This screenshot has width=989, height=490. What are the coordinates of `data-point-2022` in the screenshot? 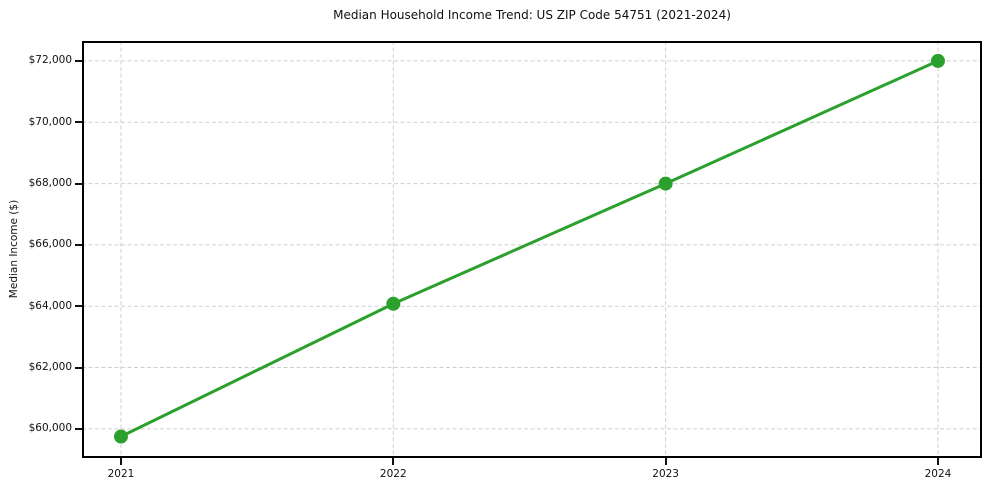 It's located at (393, 303).